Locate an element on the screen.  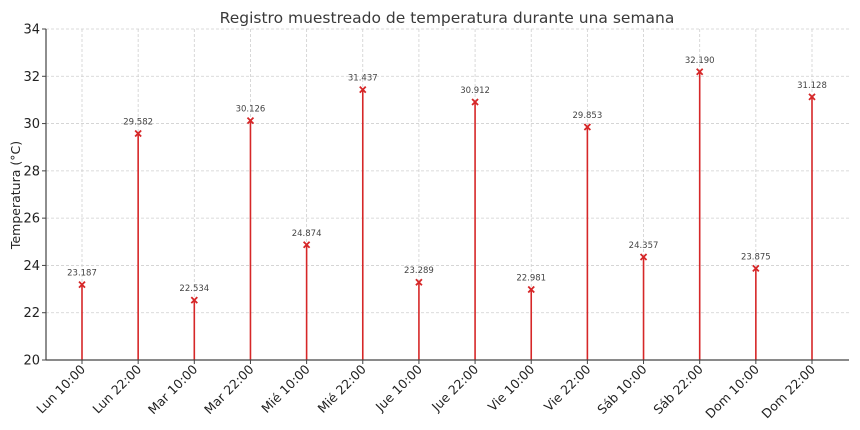
y-axis-label: Temperatura (°C) is located at coordinates (15, 195).